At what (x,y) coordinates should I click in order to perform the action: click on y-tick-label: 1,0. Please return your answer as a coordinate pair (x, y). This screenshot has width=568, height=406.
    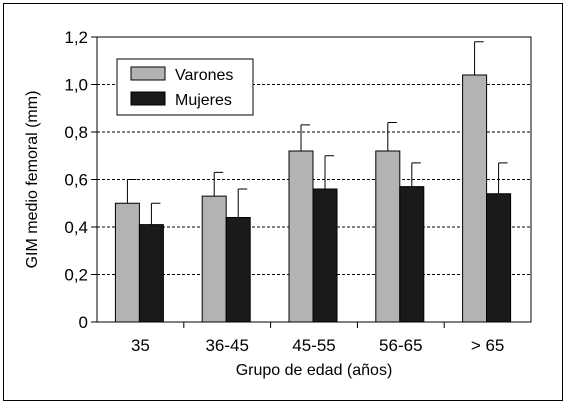
    Looking at the image, I should click on (76, 85).